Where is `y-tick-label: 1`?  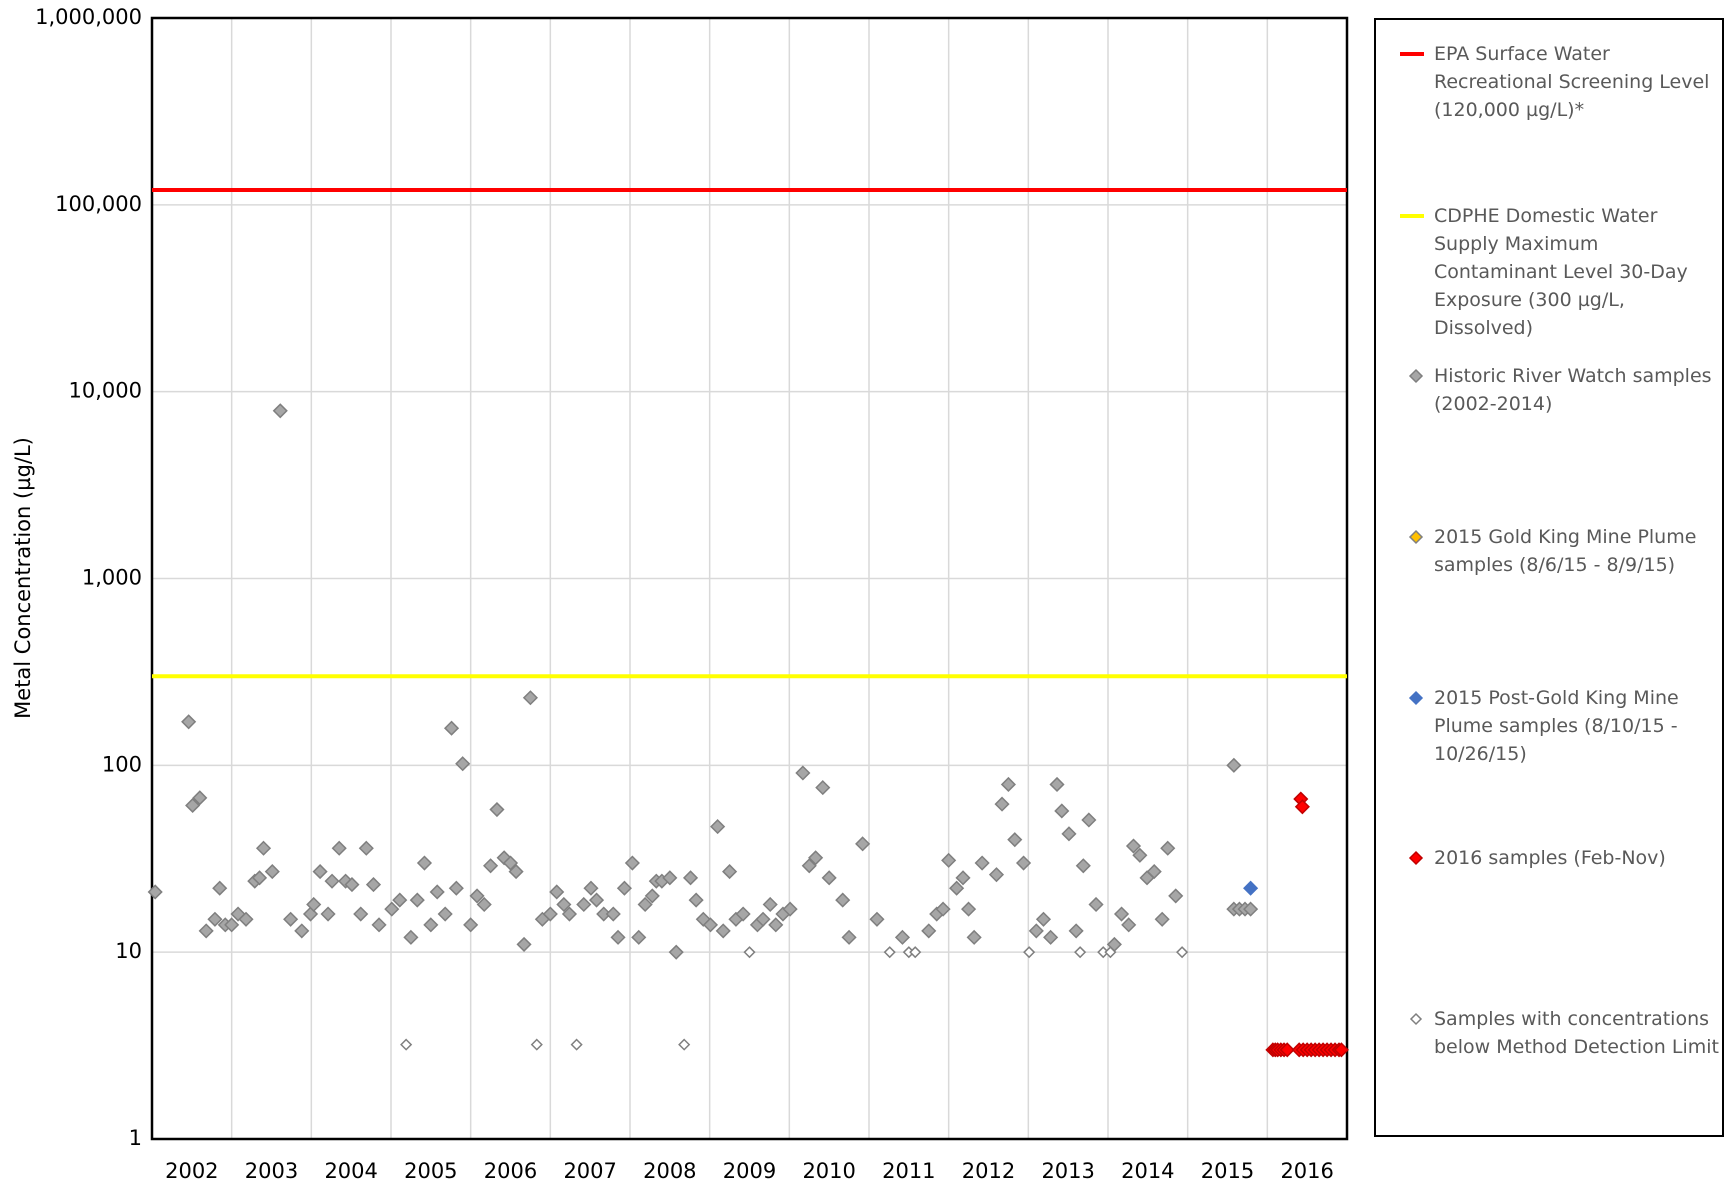 y-tick-label: 1 is located at coordinates (135, 1138).